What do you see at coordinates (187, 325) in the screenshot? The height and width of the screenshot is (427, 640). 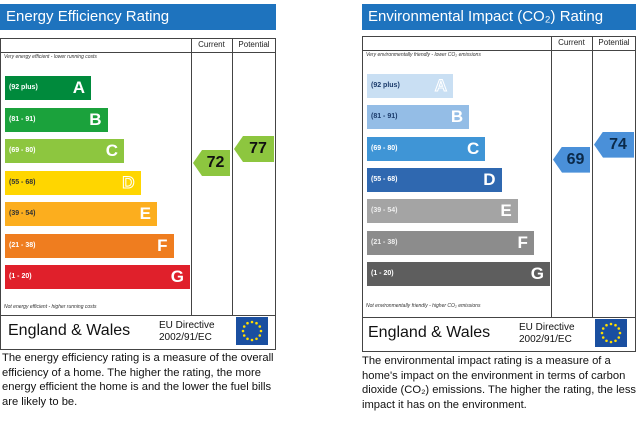 I see `energy-directive-1: EU Directive` at bounding box center [187, 325].